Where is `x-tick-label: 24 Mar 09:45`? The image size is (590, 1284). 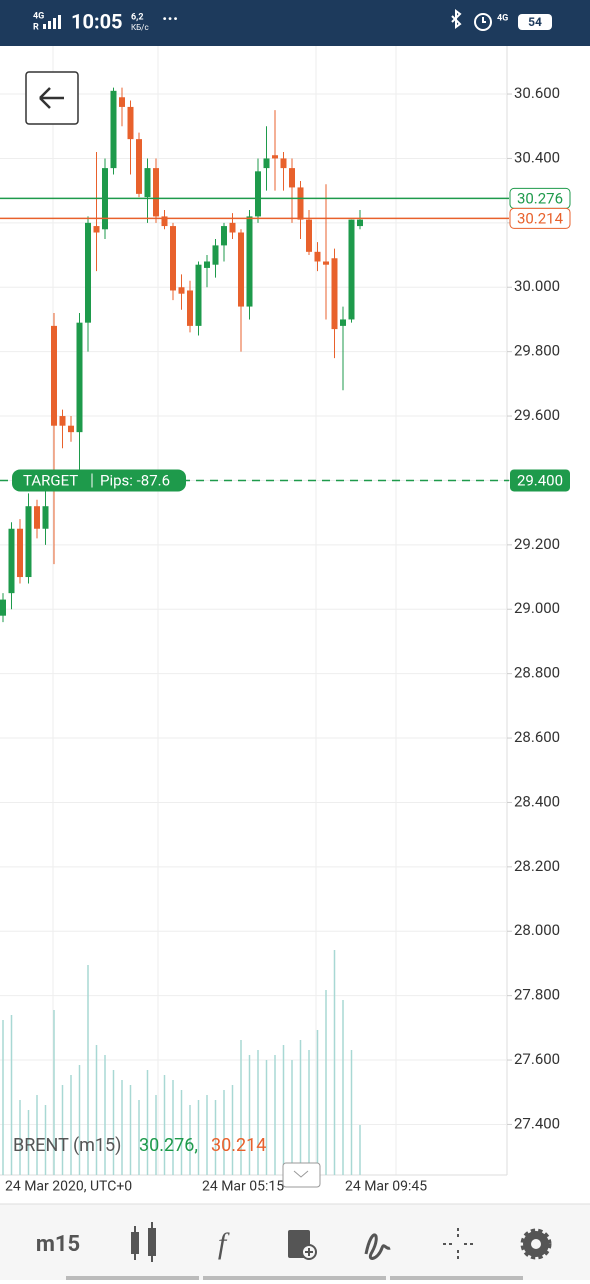
x-tick-label: 24 Mar 09:45 is located at coordinates (386, 1187).